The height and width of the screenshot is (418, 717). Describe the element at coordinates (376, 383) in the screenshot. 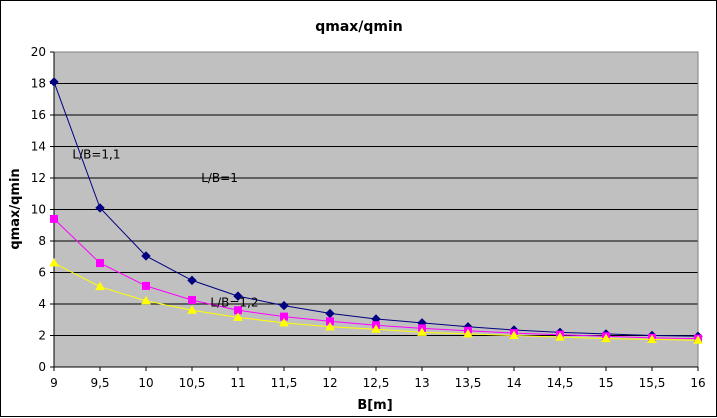

I see `x-tick-label: 12,5` at that location.